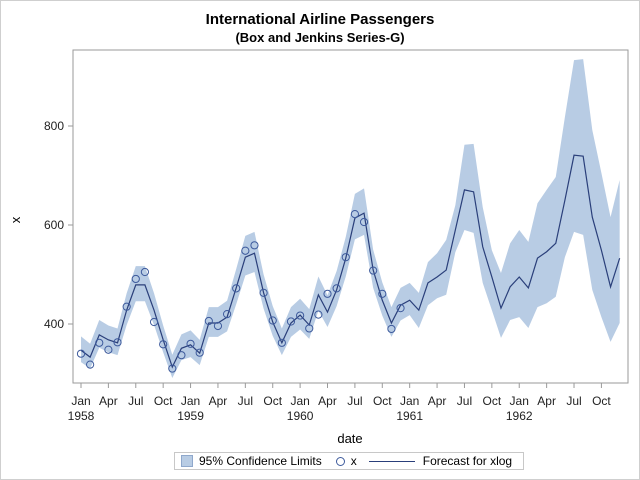 Image resolution: width=640 pixels, height=480 pixels. What do you see at coordinates (320, 19) in the screenshot?
I see `chart-title: International Airline Passengers` at bounding box center [320, 19].